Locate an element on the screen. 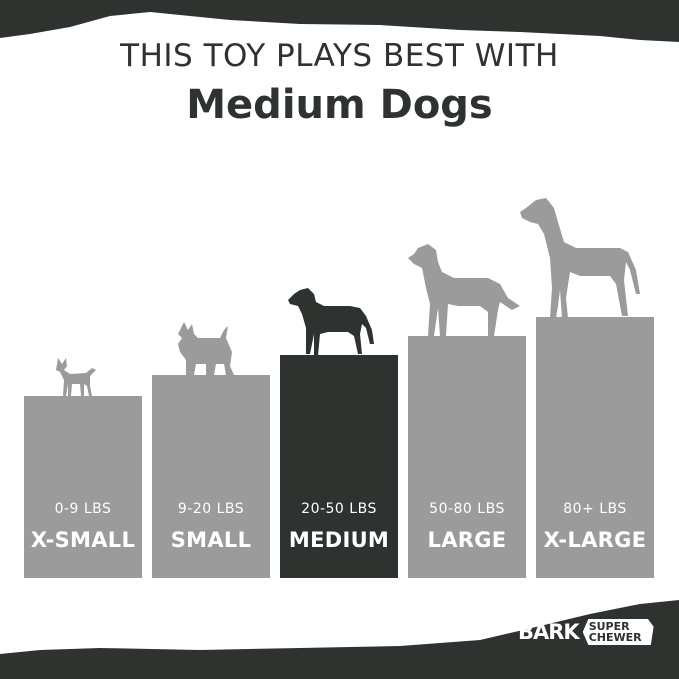 Image resolution: width=679 pixels, height=679 pixels. weight-range: 9-20 LBS is located at coordinates (211, 509).